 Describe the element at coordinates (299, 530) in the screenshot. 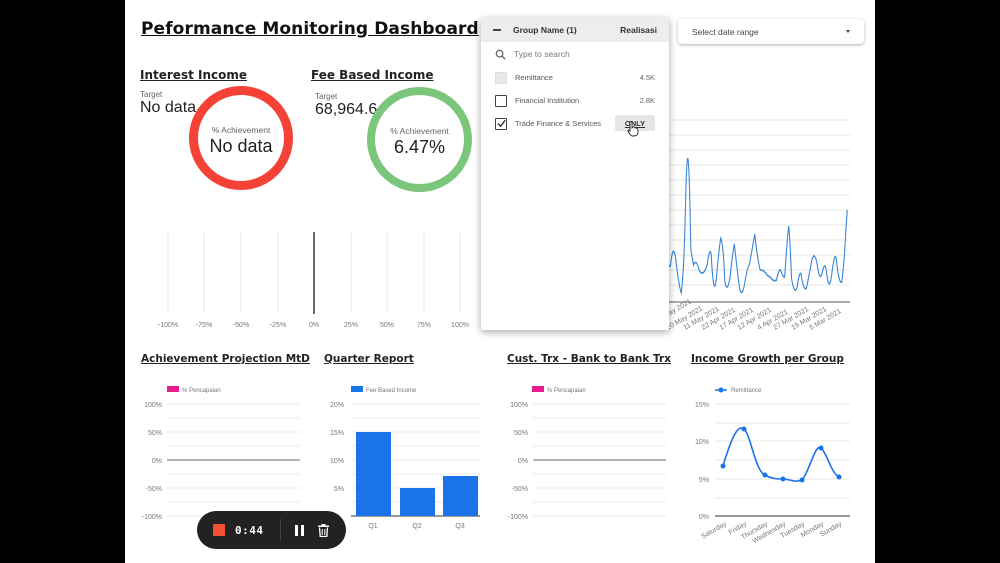

I see `pause-button` at that location.